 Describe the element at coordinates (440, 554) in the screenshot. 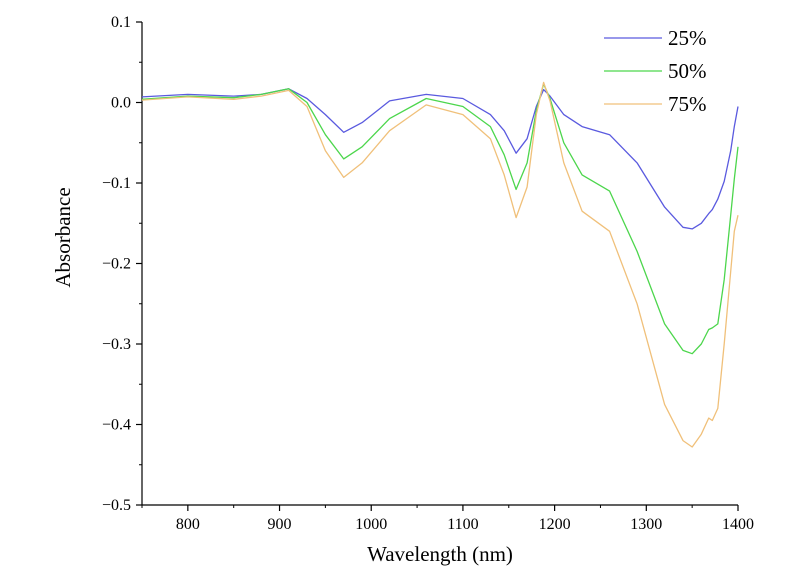

I see `x-axis-title: Wavelength (nm)` at that location.